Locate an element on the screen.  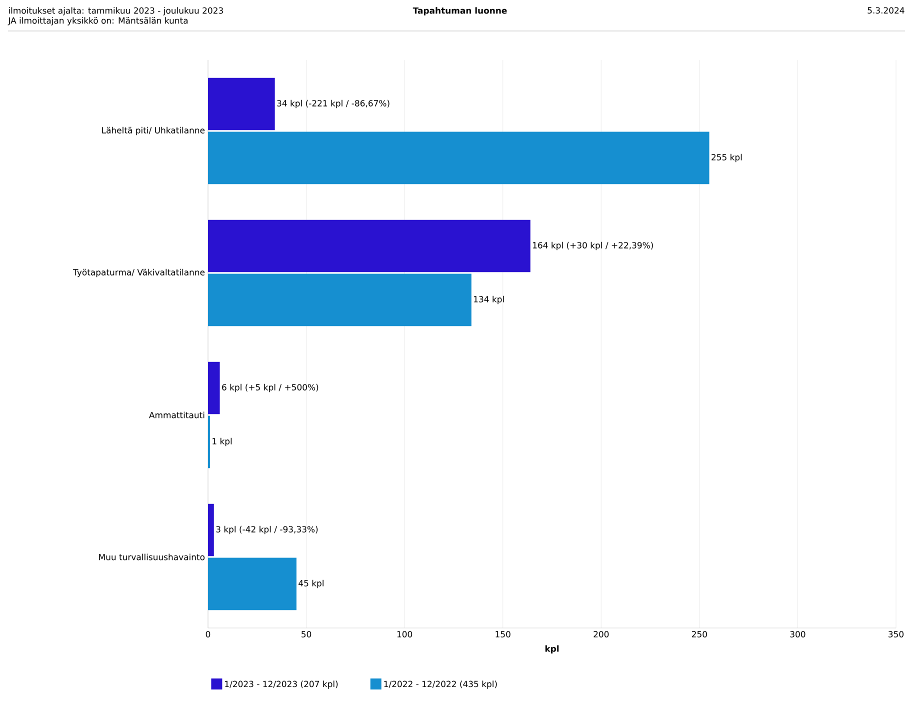
legend-label: 1/2022 - 12/2022 (435 kpl) is located at coordinates (440, 684).